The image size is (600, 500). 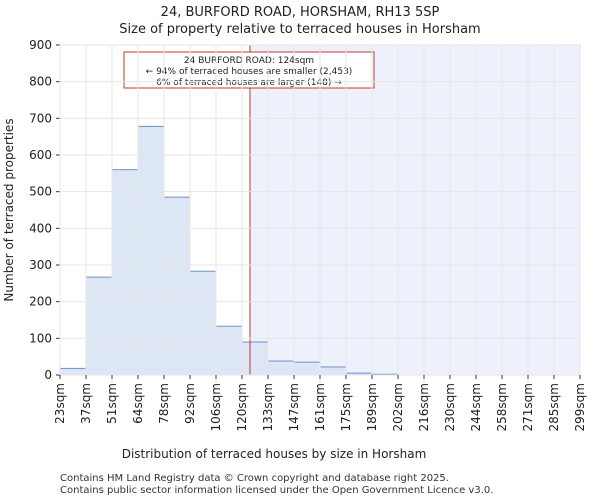 What do you see at coordinates (216, 407) in the screenshot?
I see `x-tick-label: 106sqm` at bounding box center [216, 407].